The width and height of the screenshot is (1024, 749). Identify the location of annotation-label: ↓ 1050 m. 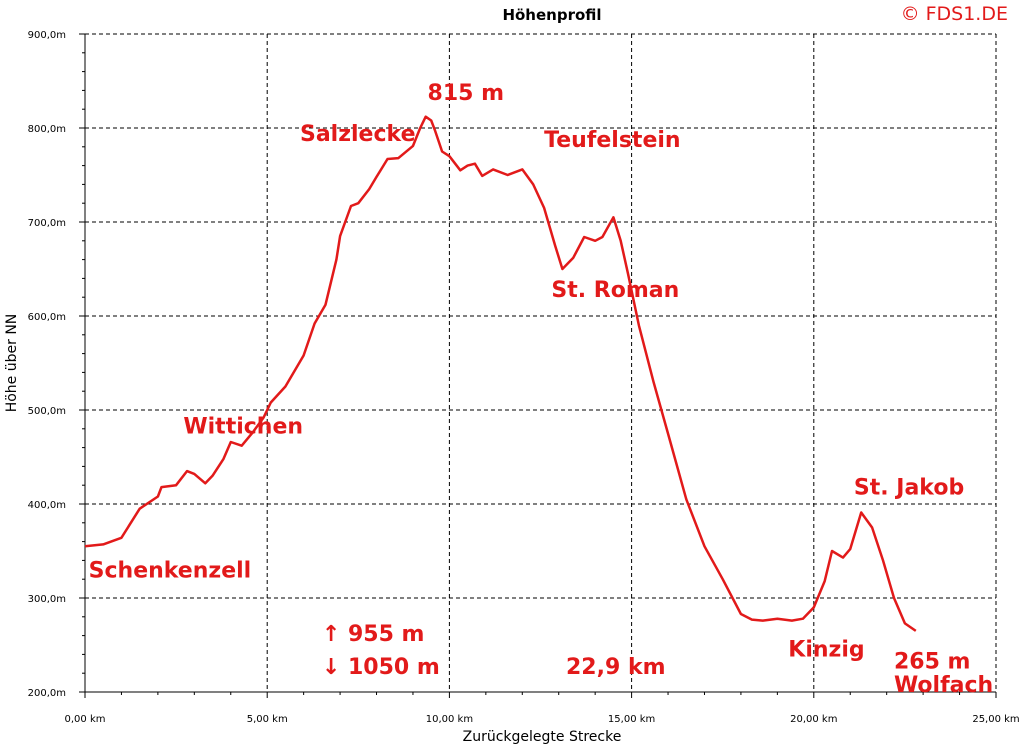
(381, 667).